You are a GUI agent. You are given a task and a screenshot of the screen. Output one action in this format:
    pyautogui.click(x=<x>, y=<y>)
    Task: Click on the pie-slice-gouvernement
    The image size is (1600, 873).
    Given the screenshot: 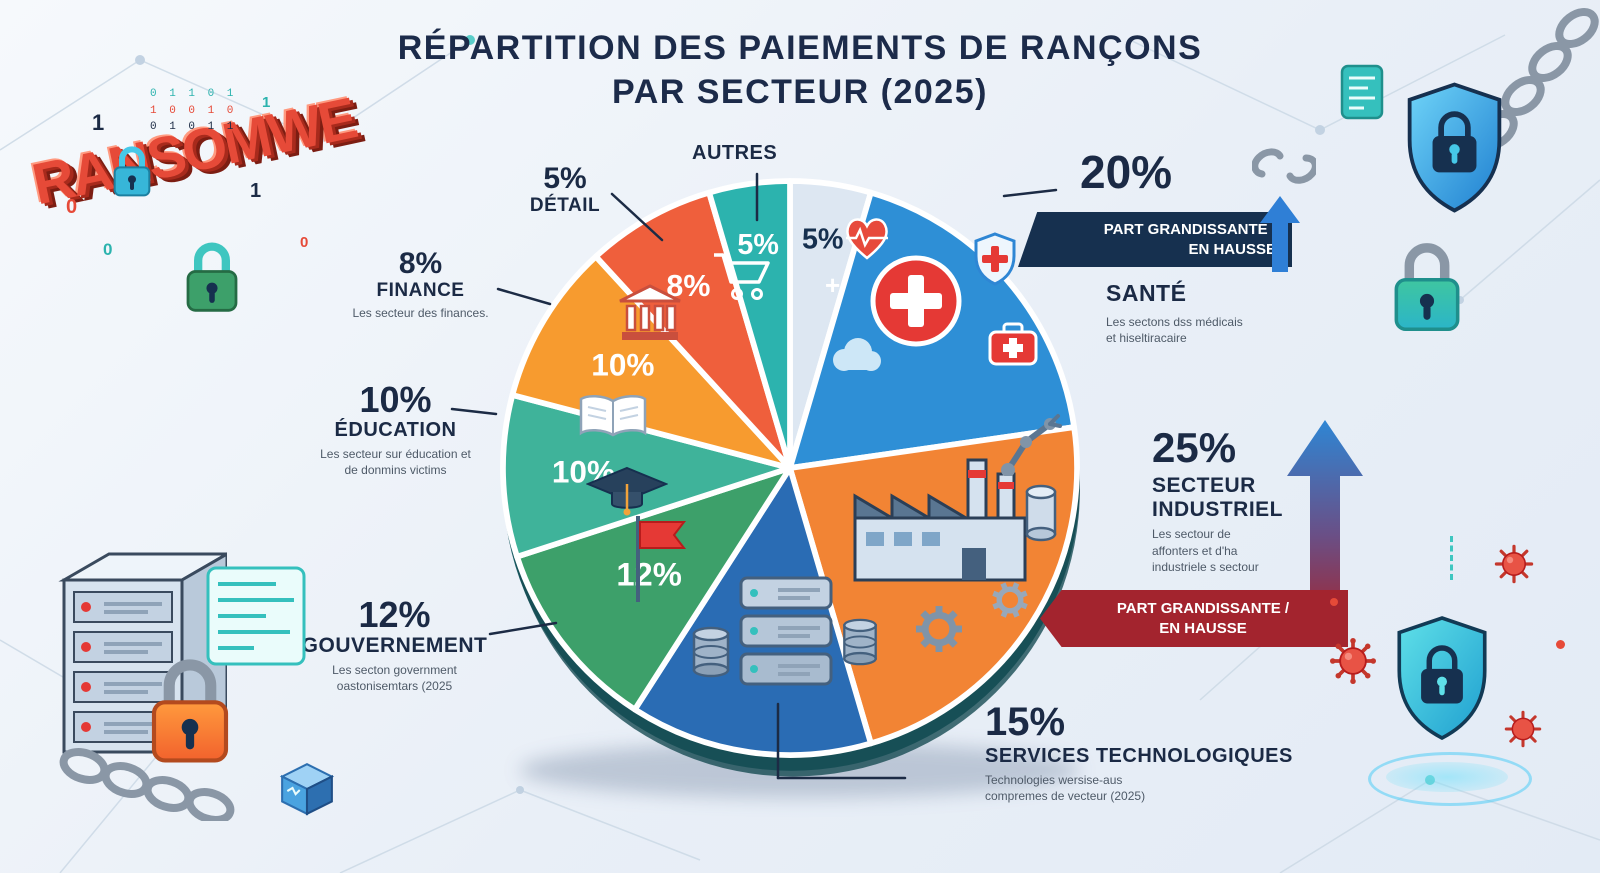 What is the action you would take?
    pyautogui.click(x=653, y=589)
    